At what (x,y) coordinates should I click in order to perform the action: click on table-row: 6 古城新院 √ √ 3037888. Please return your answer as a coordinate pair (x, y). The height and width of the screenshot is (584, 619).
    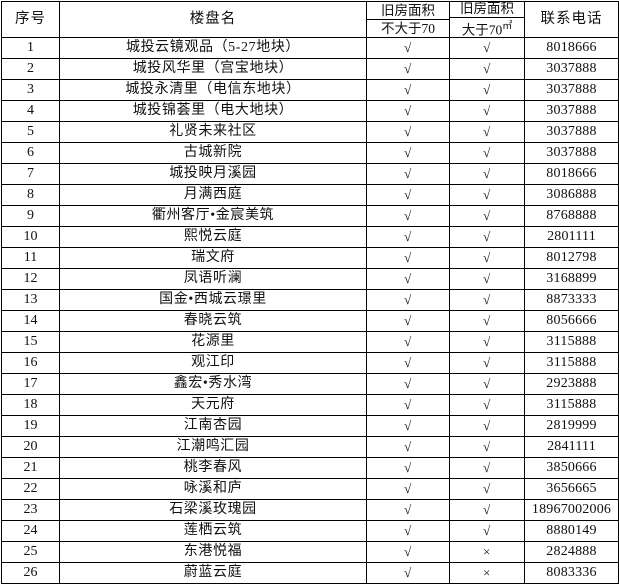
    Looking at the image, I should click on (310, 153).